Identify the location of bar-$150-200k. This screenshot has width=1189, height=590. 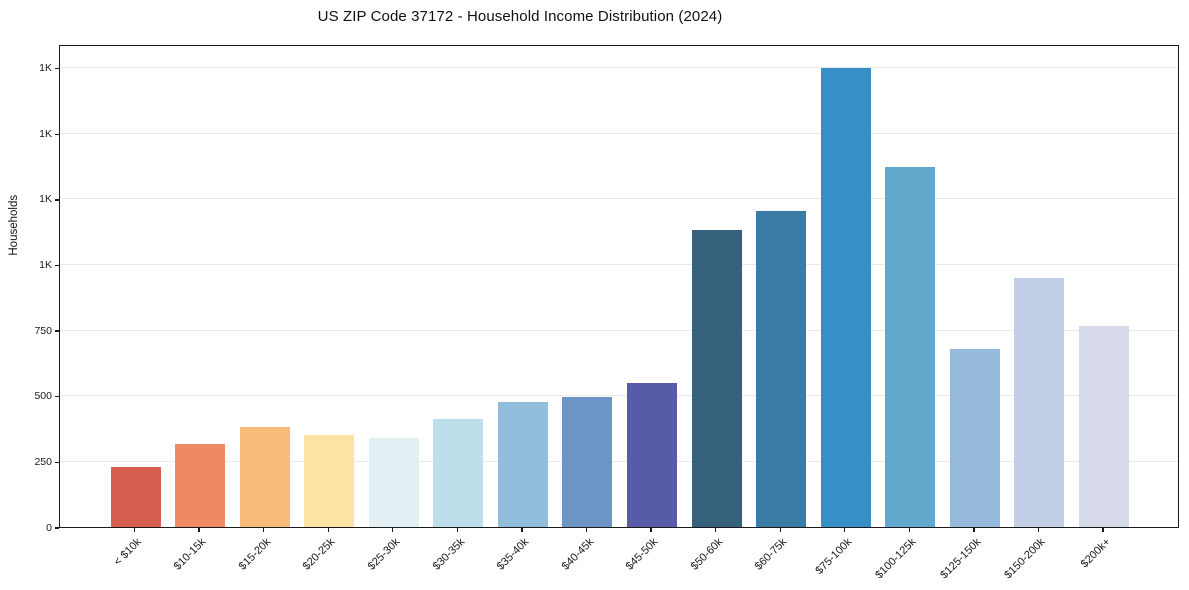
(1039, 402).